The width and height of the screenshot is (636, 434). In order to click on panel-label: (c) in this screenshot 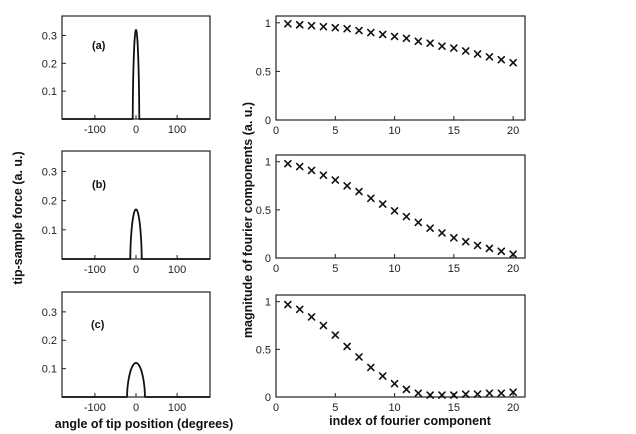, I will do `click(98, 325)`.